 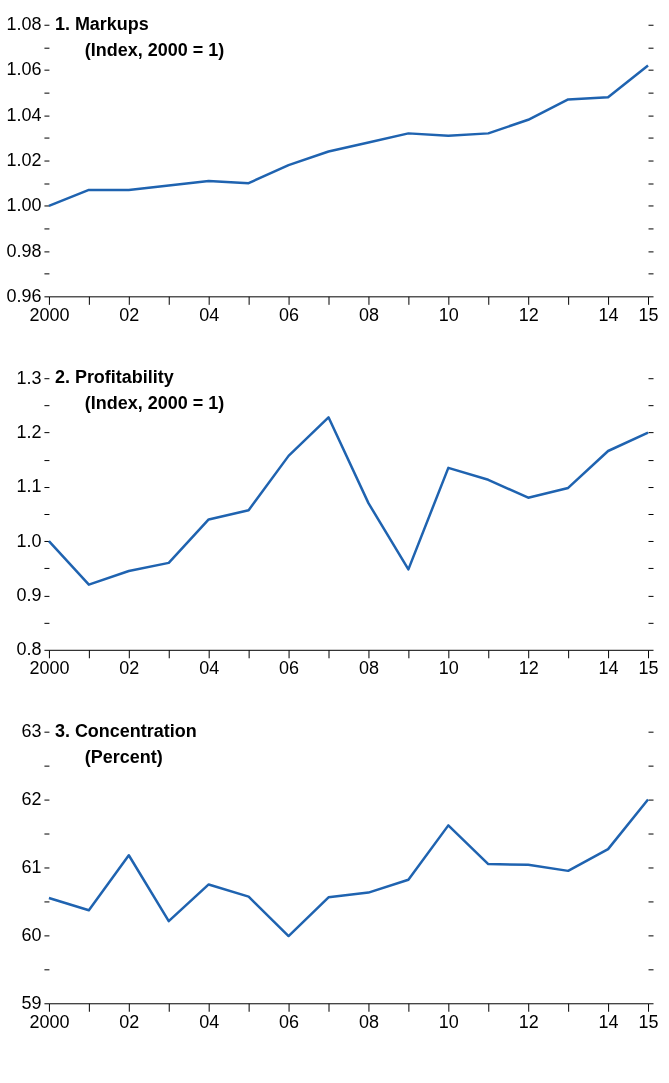 What do you see at coordinates (24, 295) in the screenshot?
I see `y-tick-label: 0.96` at bounding box center [24, 295].